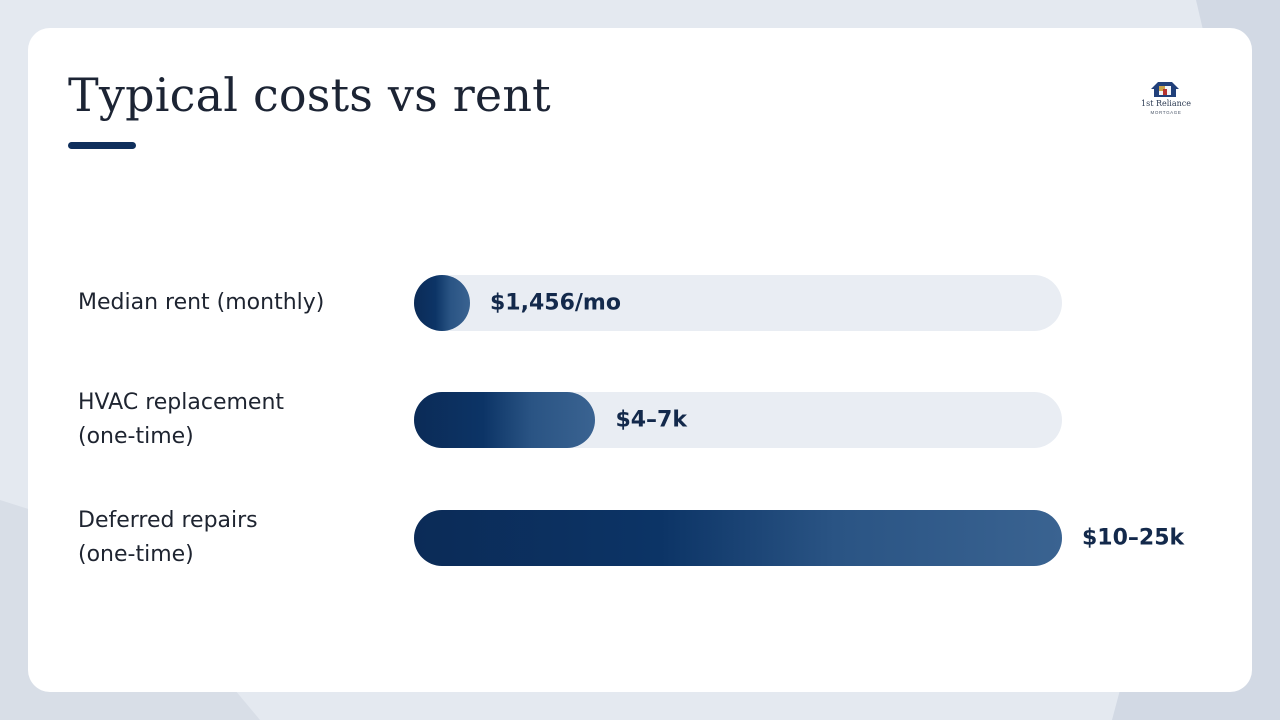  I want to click on logo-tagline: MORTGAGE, so click(1166, 112).